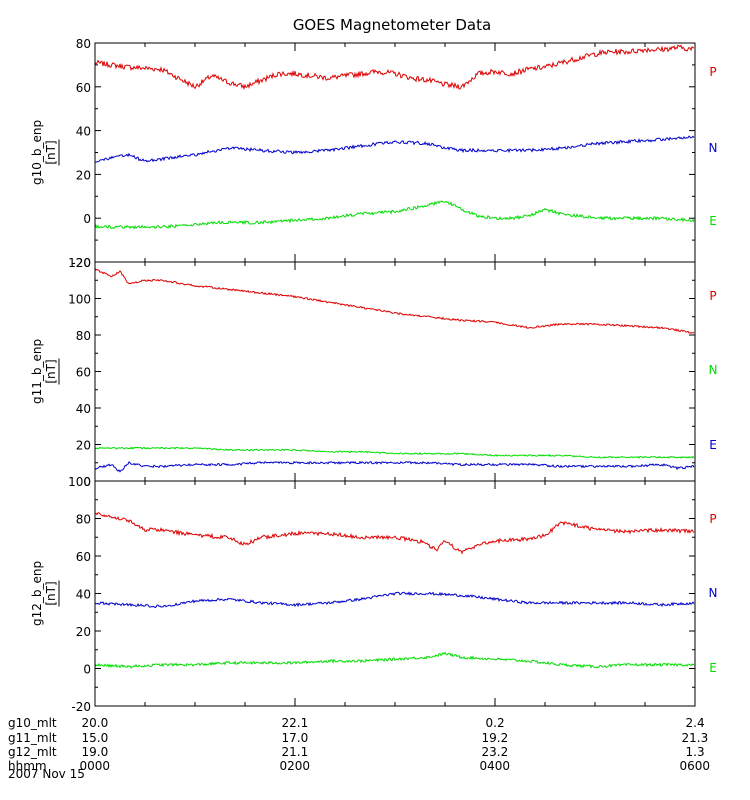 Image resolution: width=750 pixels, height=800 pixels. I want to click on time-tick-value: 21.1, so click(295, 752).